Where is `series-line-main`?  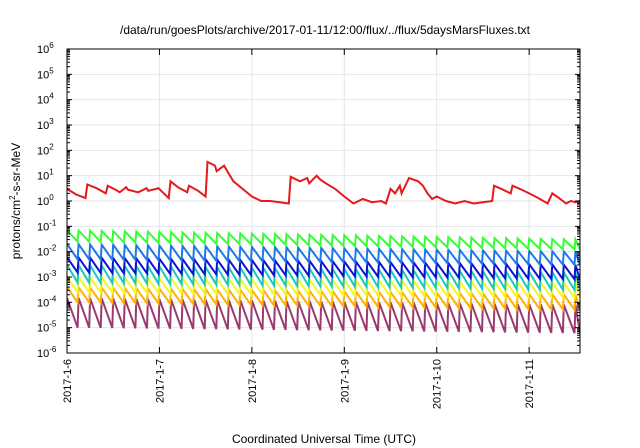 series-line-main is located at coordinates (323, 182).